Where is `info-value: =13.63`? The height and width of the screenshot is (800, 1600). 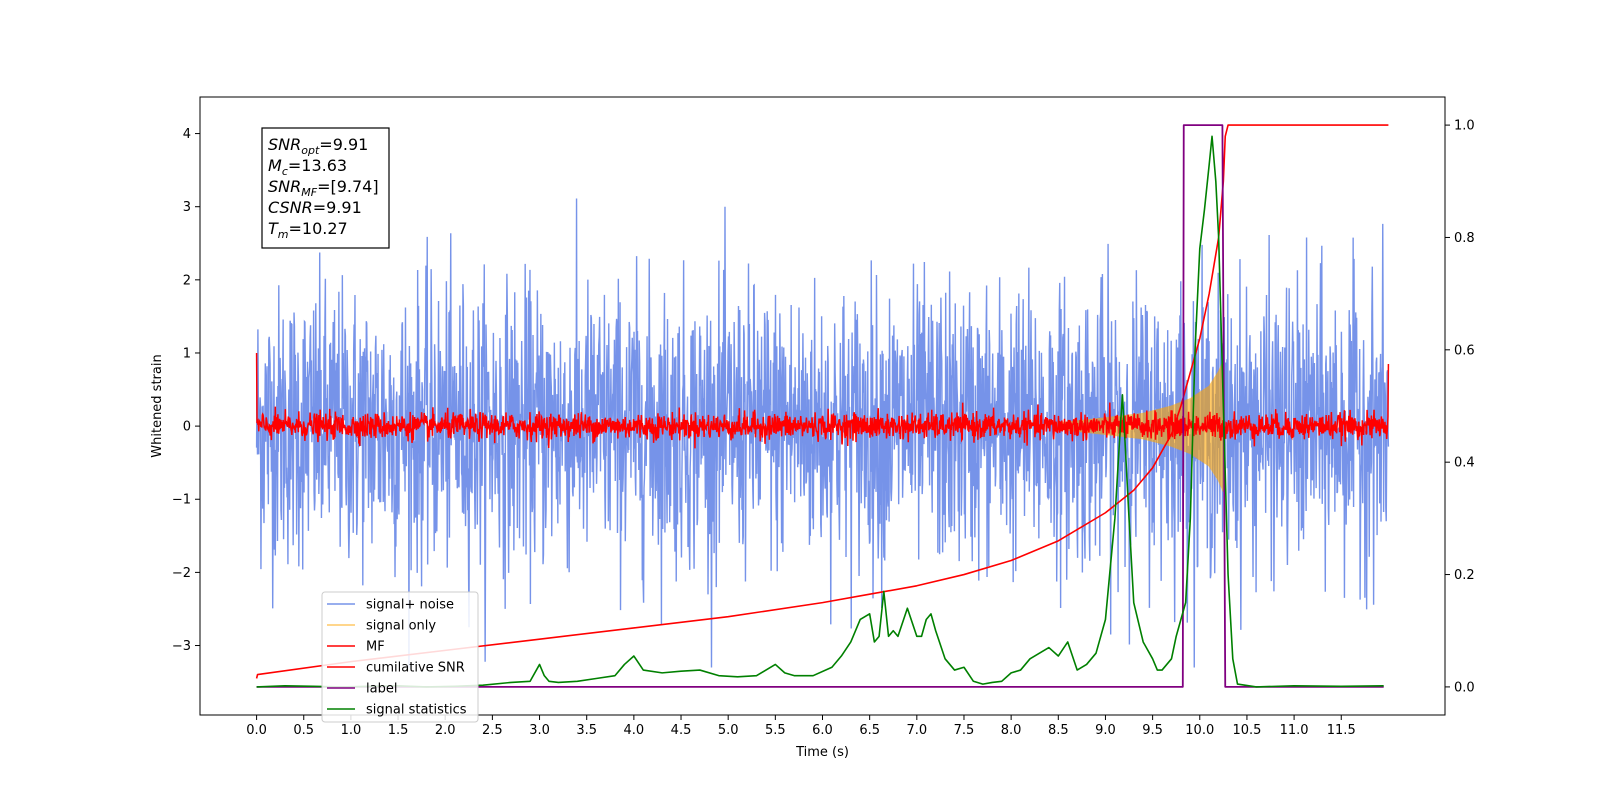 info-value: =13.63 is located at coordinates (317, 165).